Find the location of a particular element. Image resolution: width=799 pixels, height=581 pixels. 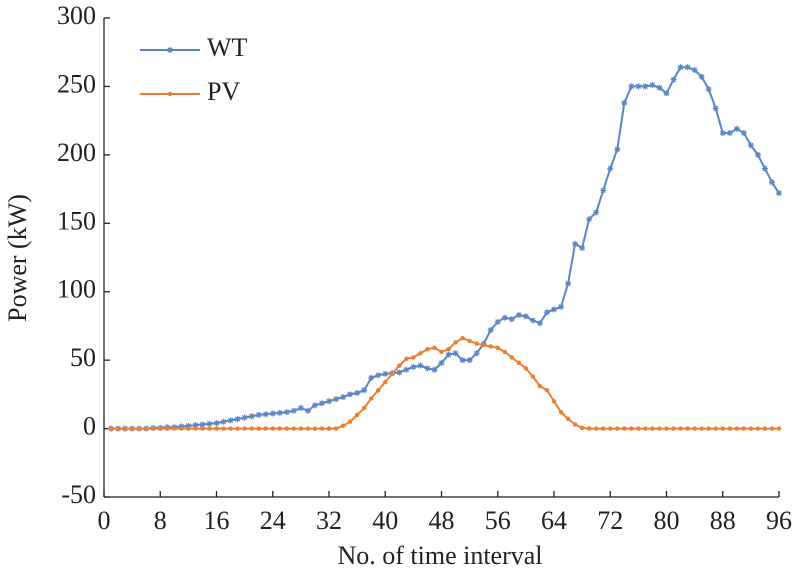

x-tick-label: 56 is located at coordinates (498, 520).